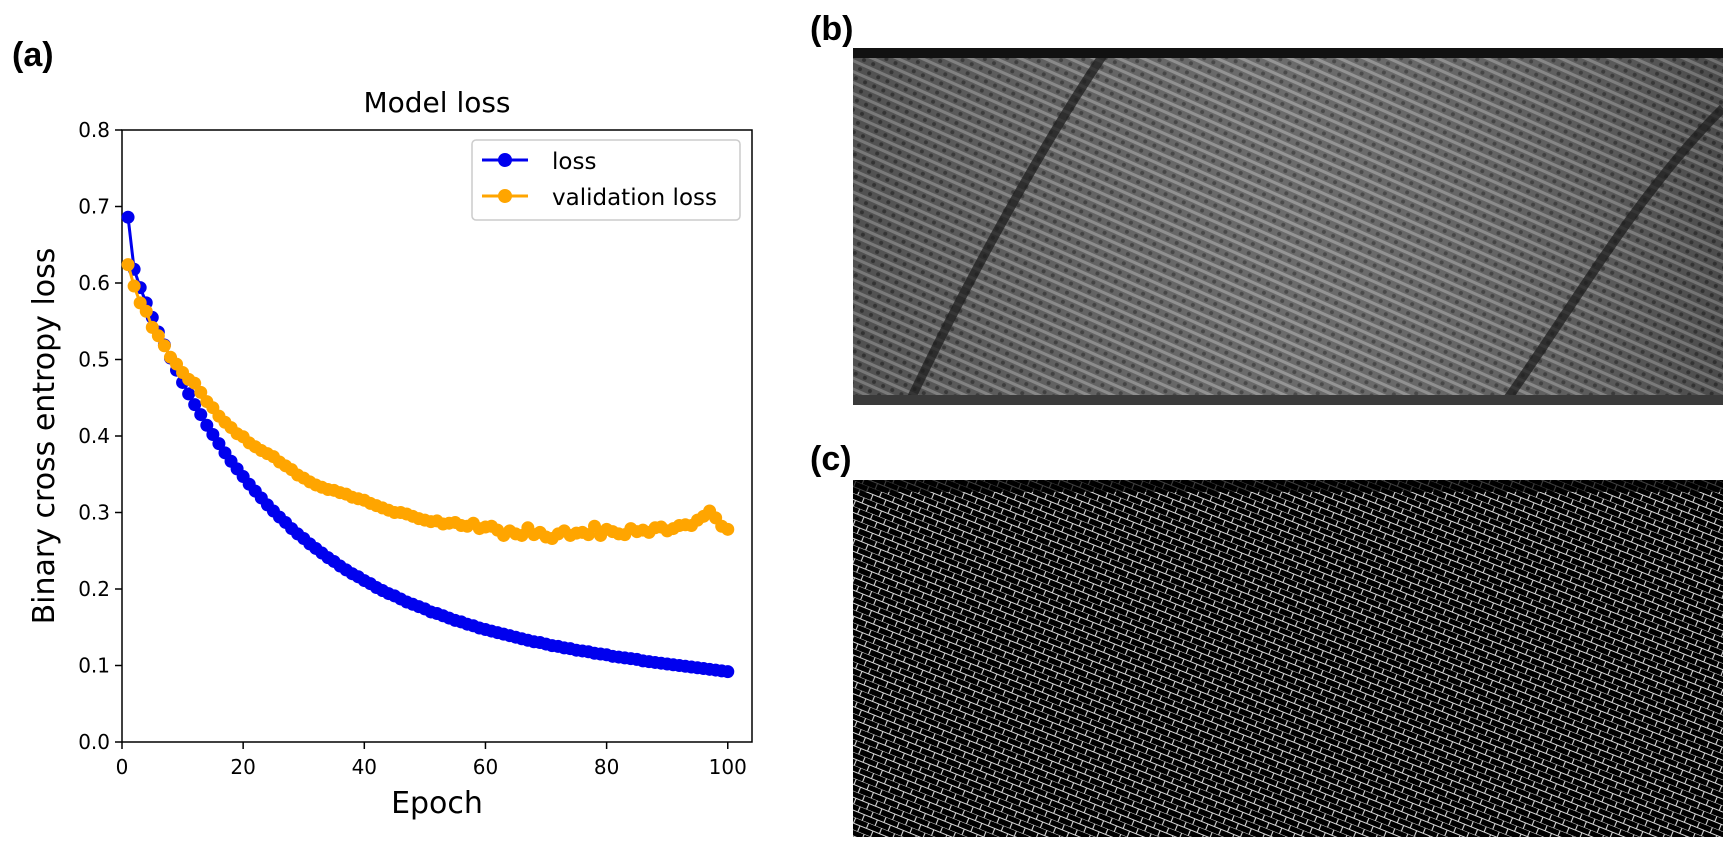 The image size is (1728, 844). Describe the element at coordinates (505, 196) in the screenshot. I see `legend-marker-validation-loss` at that location.